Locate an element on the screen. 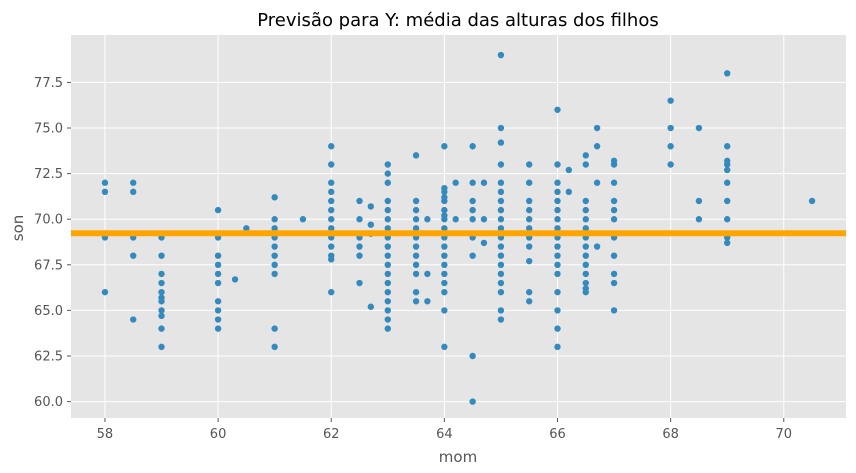 The image size is (856, 473). x-axis-ticks: 58 60 62 64 66 68 70 is located at coordinates (444, 430).